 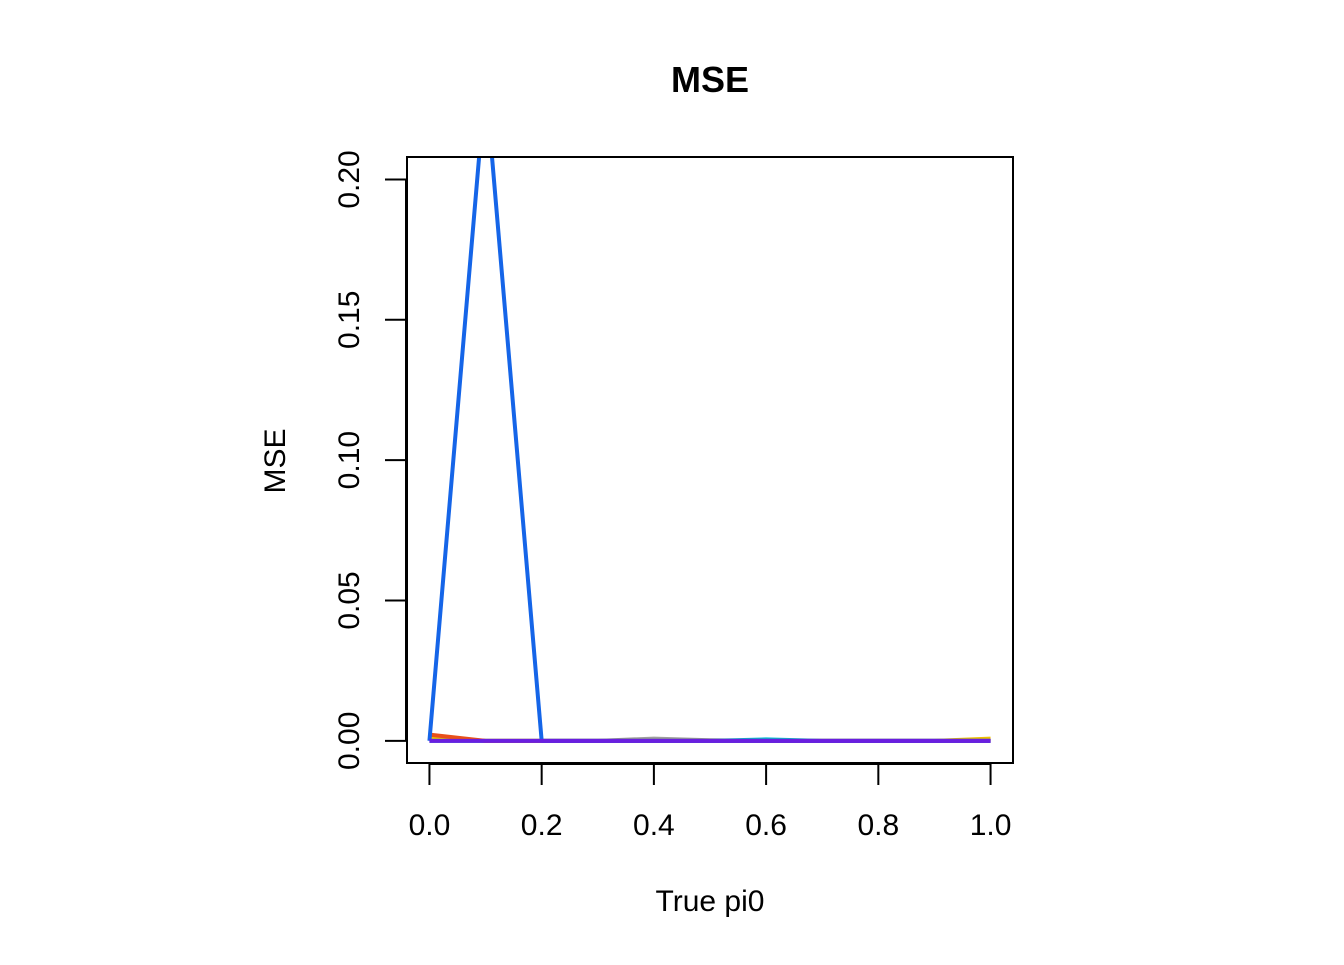 What do you see at coordinates (710, 901) in the screenshot?
I see `x-axis-label: True pi0` at bounding box center [710, 901].